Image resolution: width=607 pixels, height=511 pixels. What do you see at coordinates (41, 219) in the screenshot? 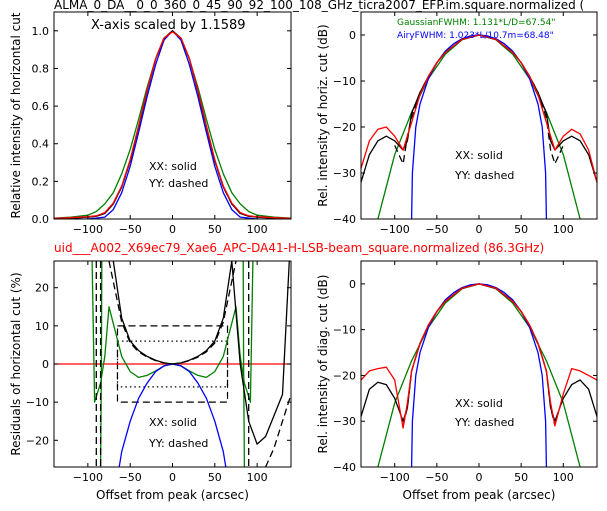
I see `y-tick-label: 0.0` at bounding box center [41, 219].